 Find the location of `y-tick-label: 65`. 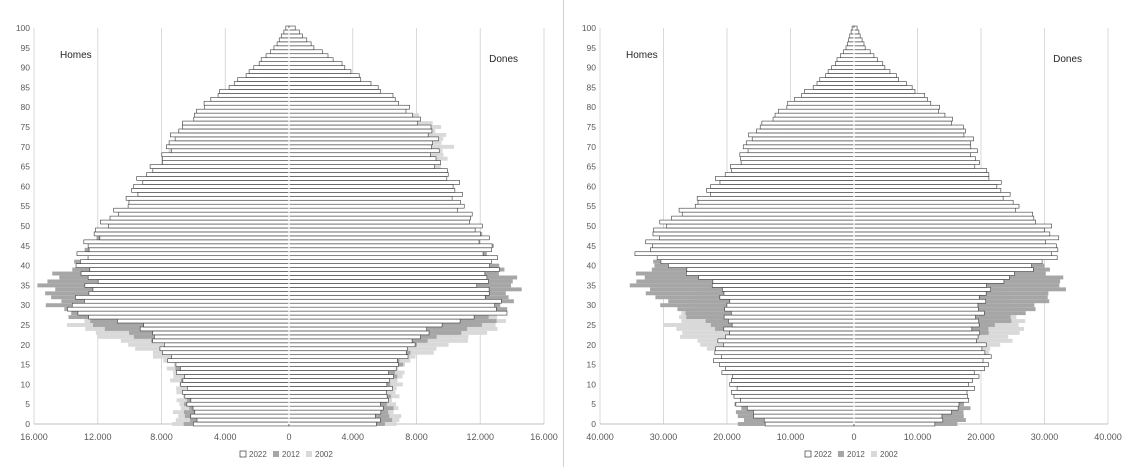

y-tick-label: 65 is located at coordinates (592, 167).